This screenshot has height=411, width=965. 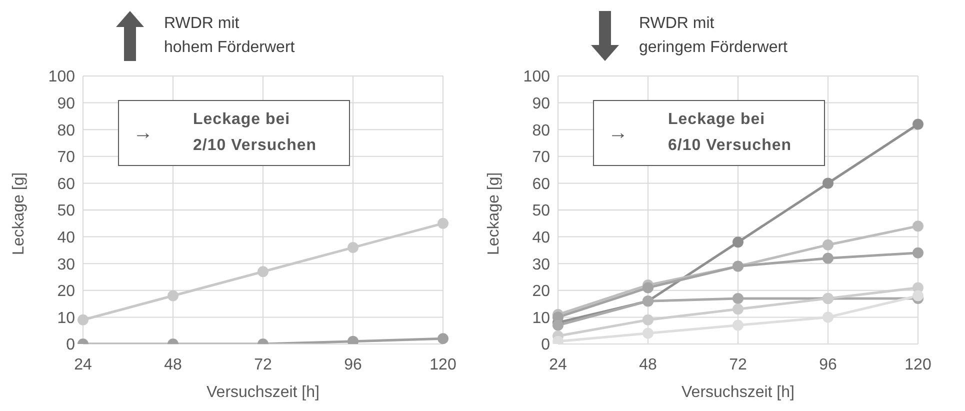 I want to click on chart-title: RWDR mit geringem Förderwert, so click(x=713, y=36).